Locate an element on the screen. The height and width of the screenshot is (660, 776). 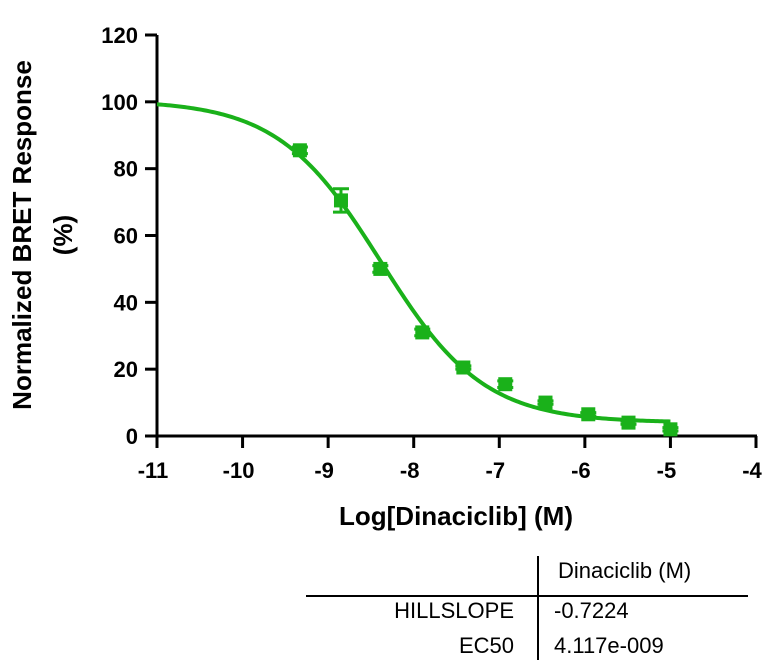
results-column-header: Dinaciclib (M) is located at coordinates (625, 570).